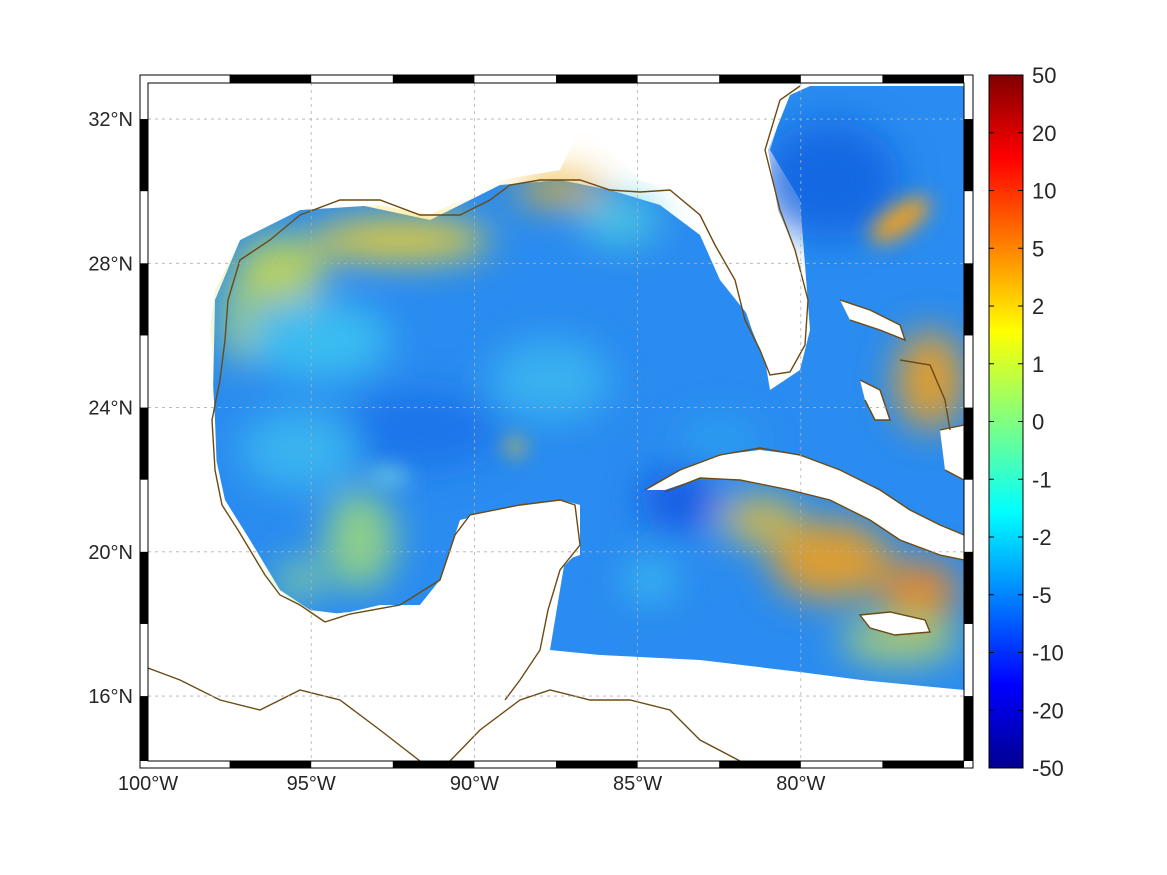 Image resolution: width=1167 pixels, height=875 pixels. Describe the element at coordinates (148, 784) in the screenshot. I see `x-tick-label: 100°W` at that location.